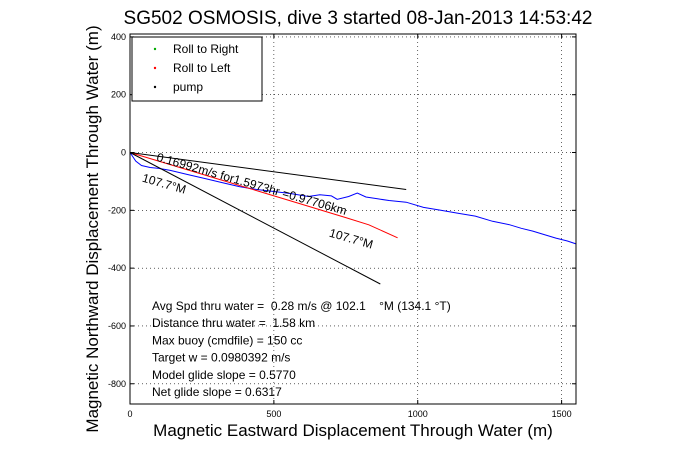 This screenshot has width=681, height=454. Describe the element at coordinates (206, 49) in the screenshot. I see `legend-label: Roll to Right` at that location.